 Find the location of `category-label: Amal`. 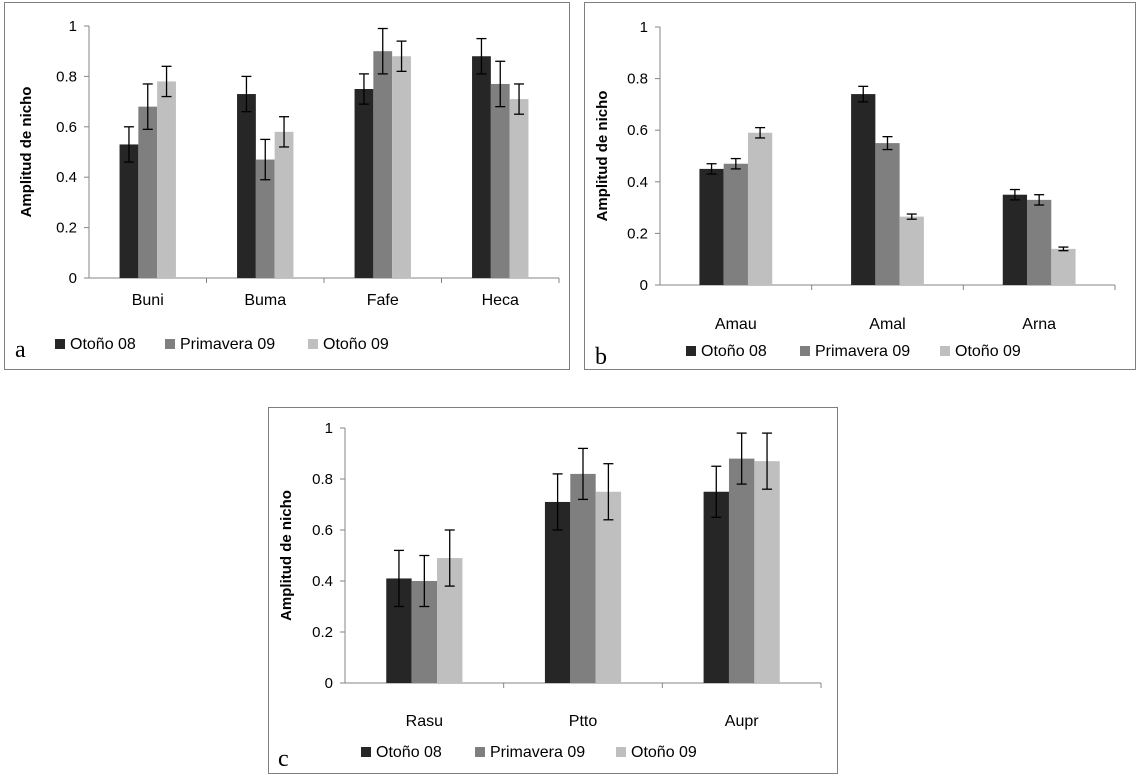

category-label: Amal is located at coordinates (887, 324).